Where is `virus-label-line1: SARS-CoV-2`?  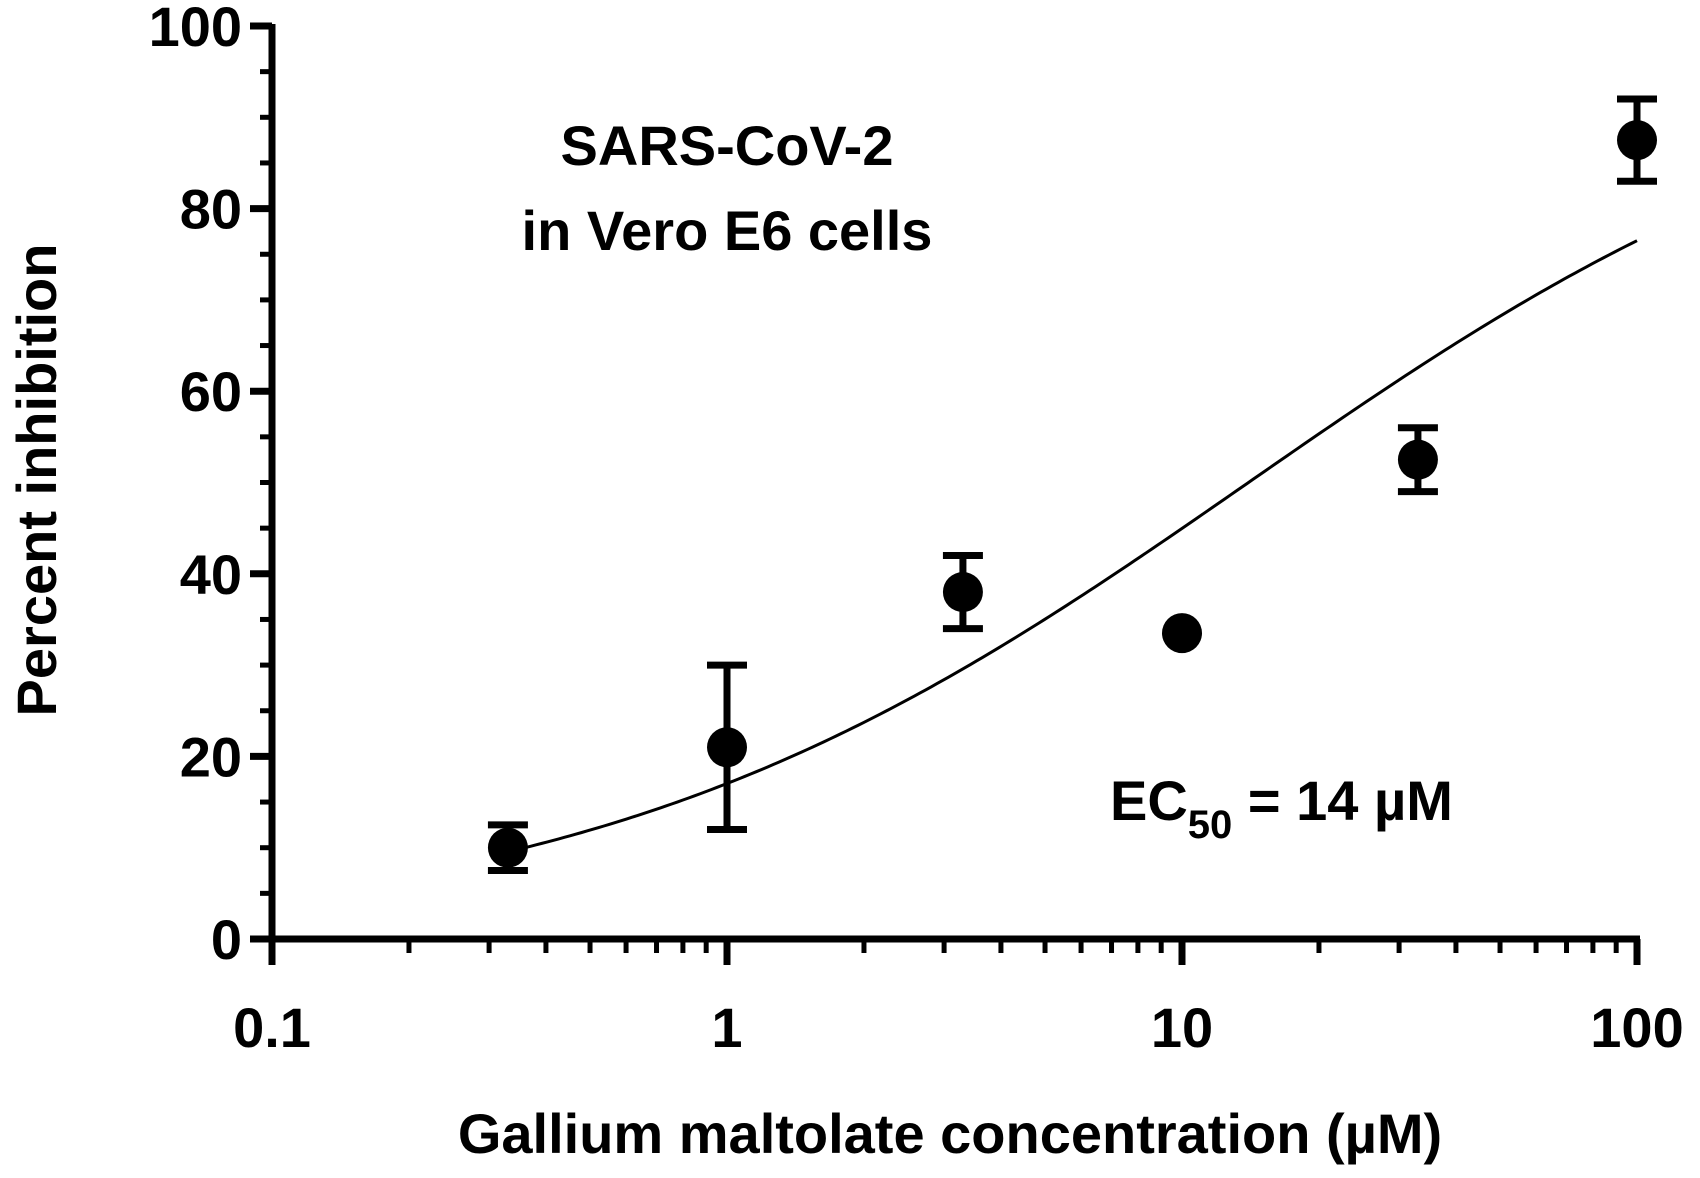
virus-label-line1: SARS-CoV-2 is located at coordinates (727, 145).